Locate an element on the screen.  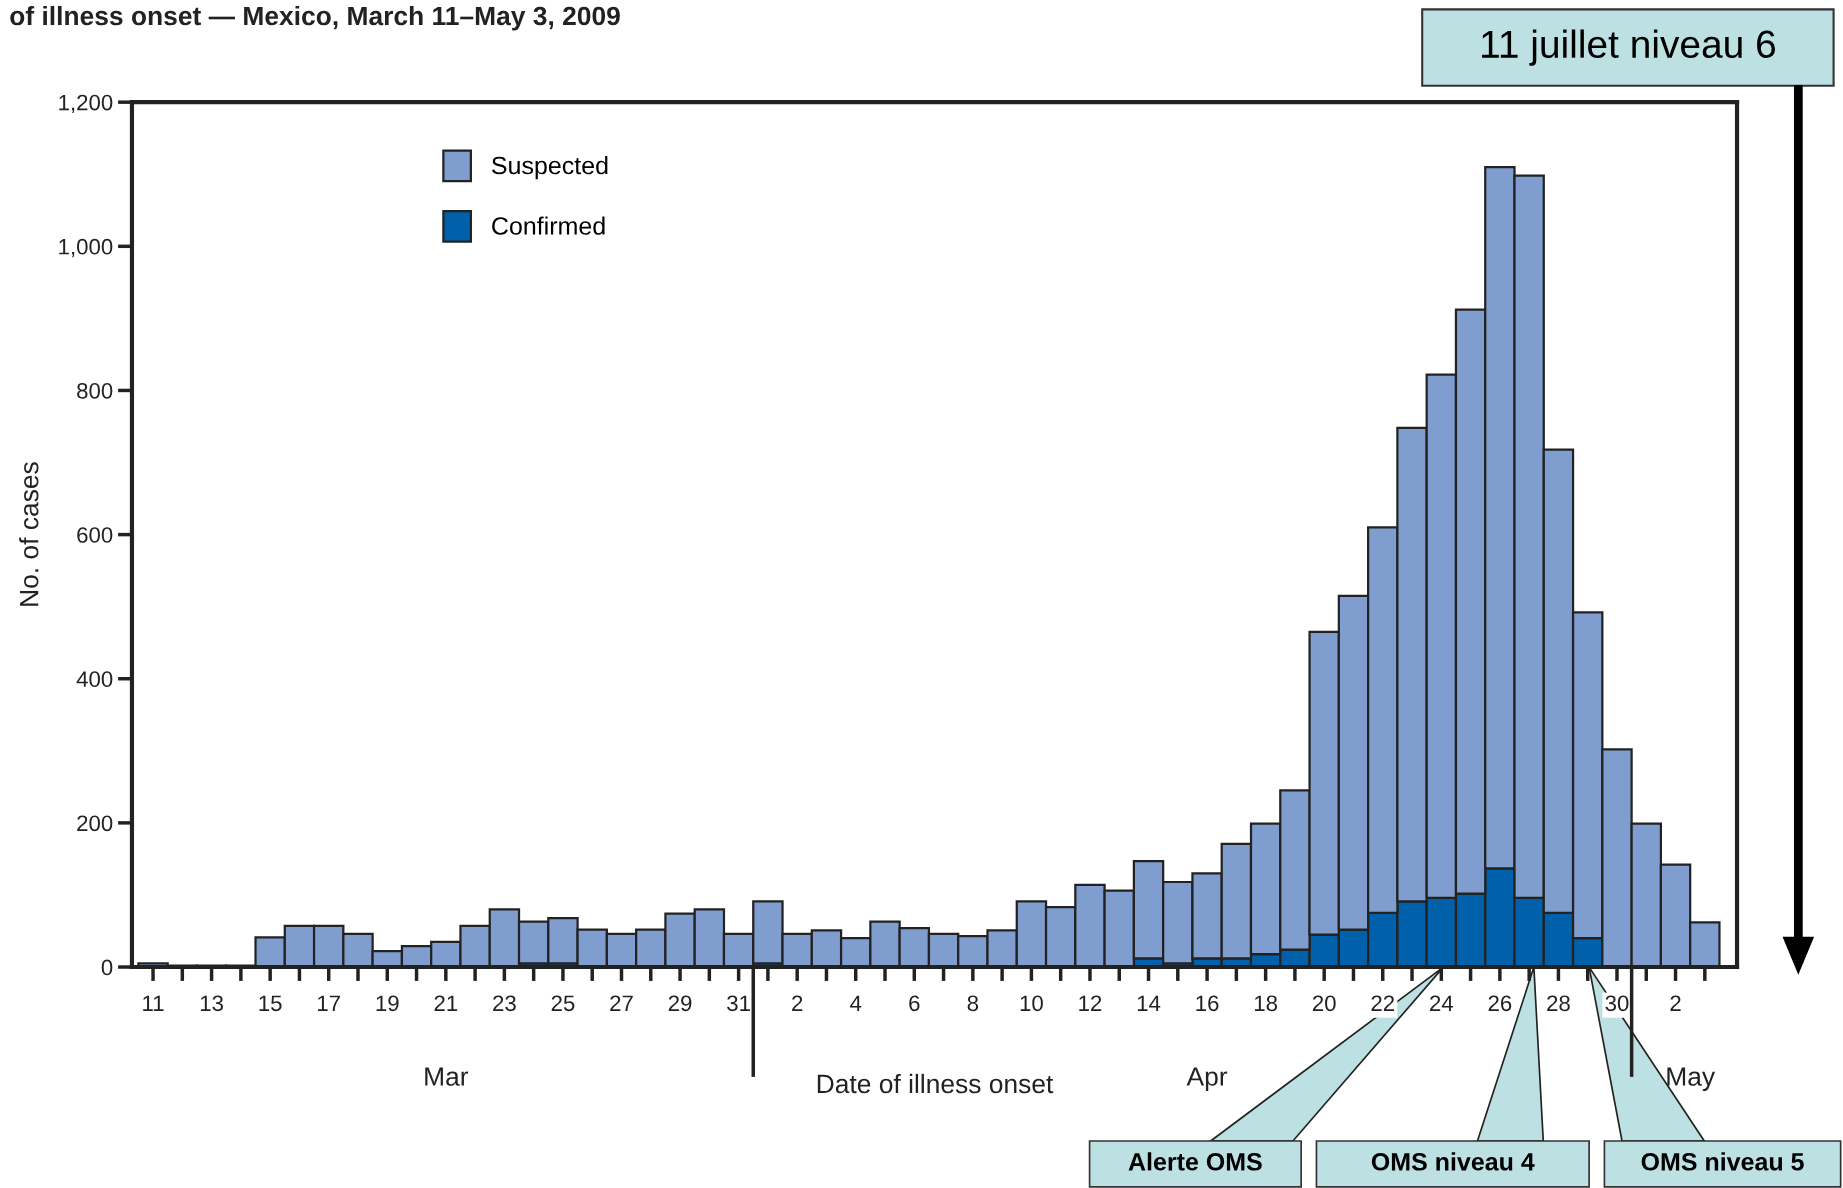
x-tick-label: 21 is located at coordinates (446, 1003).